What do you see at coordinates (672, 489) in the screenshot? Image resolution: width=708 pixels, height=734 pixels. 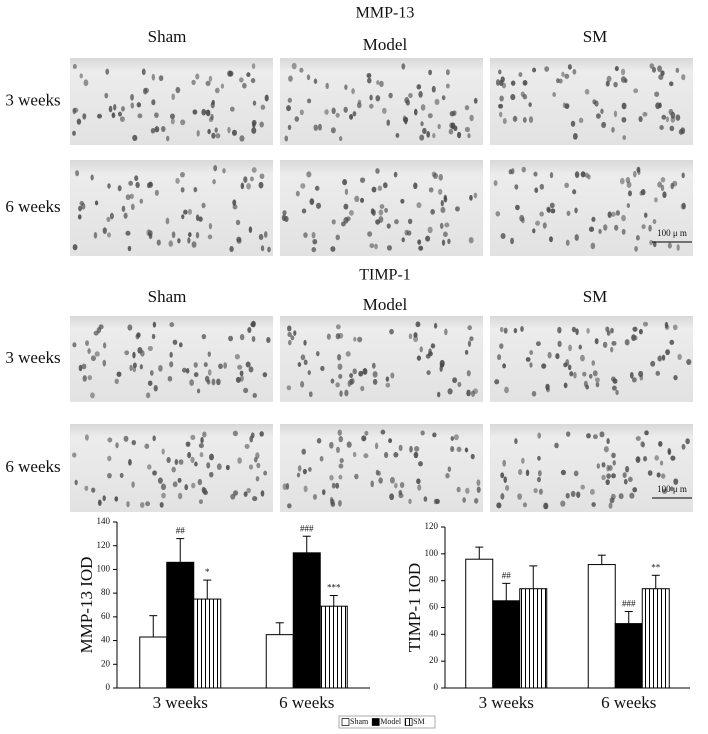 I see `scale-bar-label: 100 μ m` at bounding box center [672, 489].